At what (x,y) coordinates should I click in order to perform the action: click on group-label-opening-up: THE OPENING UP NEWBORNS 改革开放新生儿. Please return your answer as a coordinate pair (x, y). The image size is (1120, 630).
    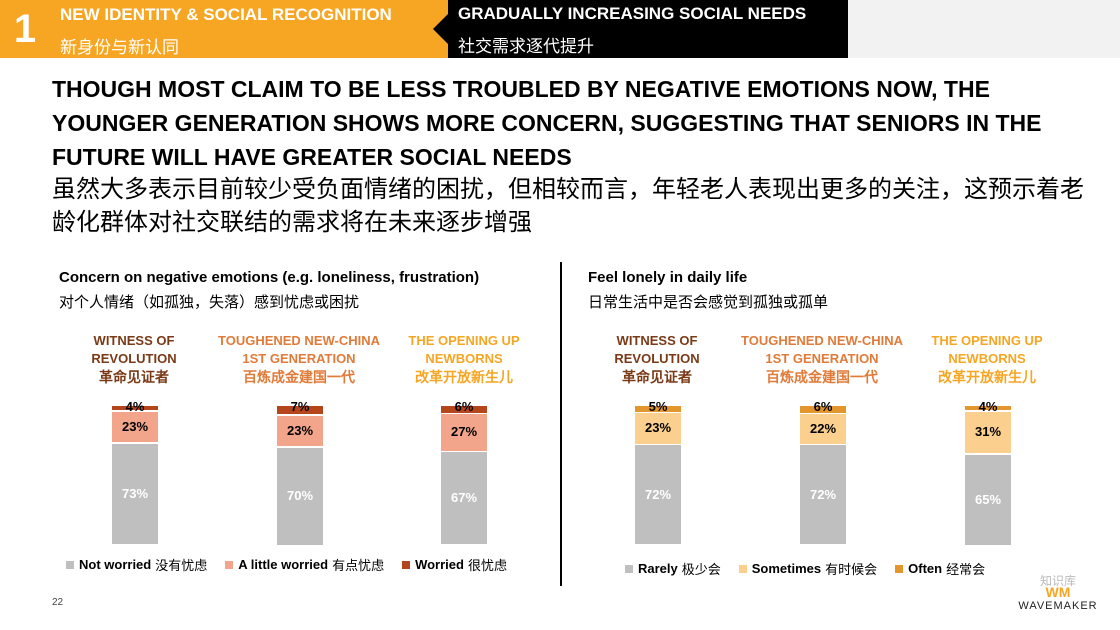
    Looking at the image, I should click on (464, 359).